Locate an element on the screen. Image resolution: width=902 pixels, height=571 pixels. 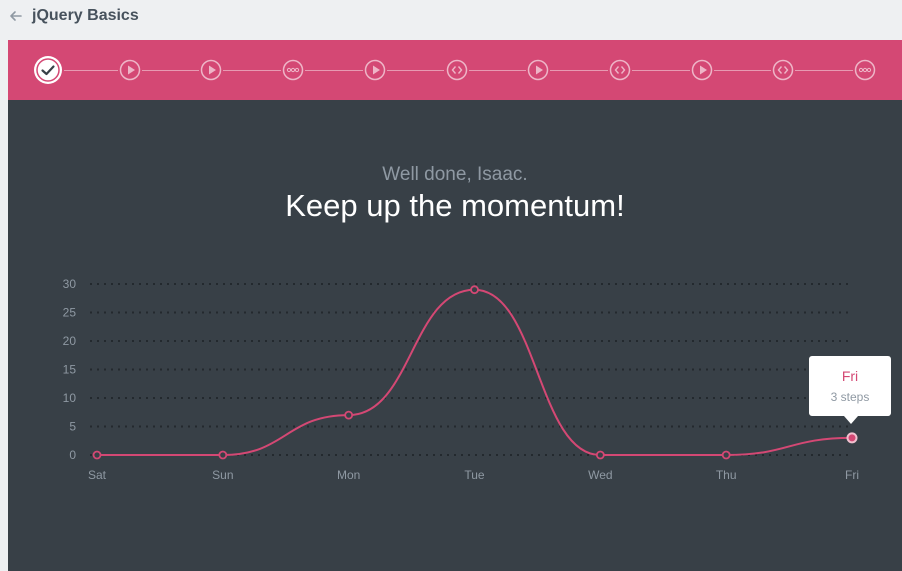
y-tick-label: 5 is located at coordinates (72, 427).